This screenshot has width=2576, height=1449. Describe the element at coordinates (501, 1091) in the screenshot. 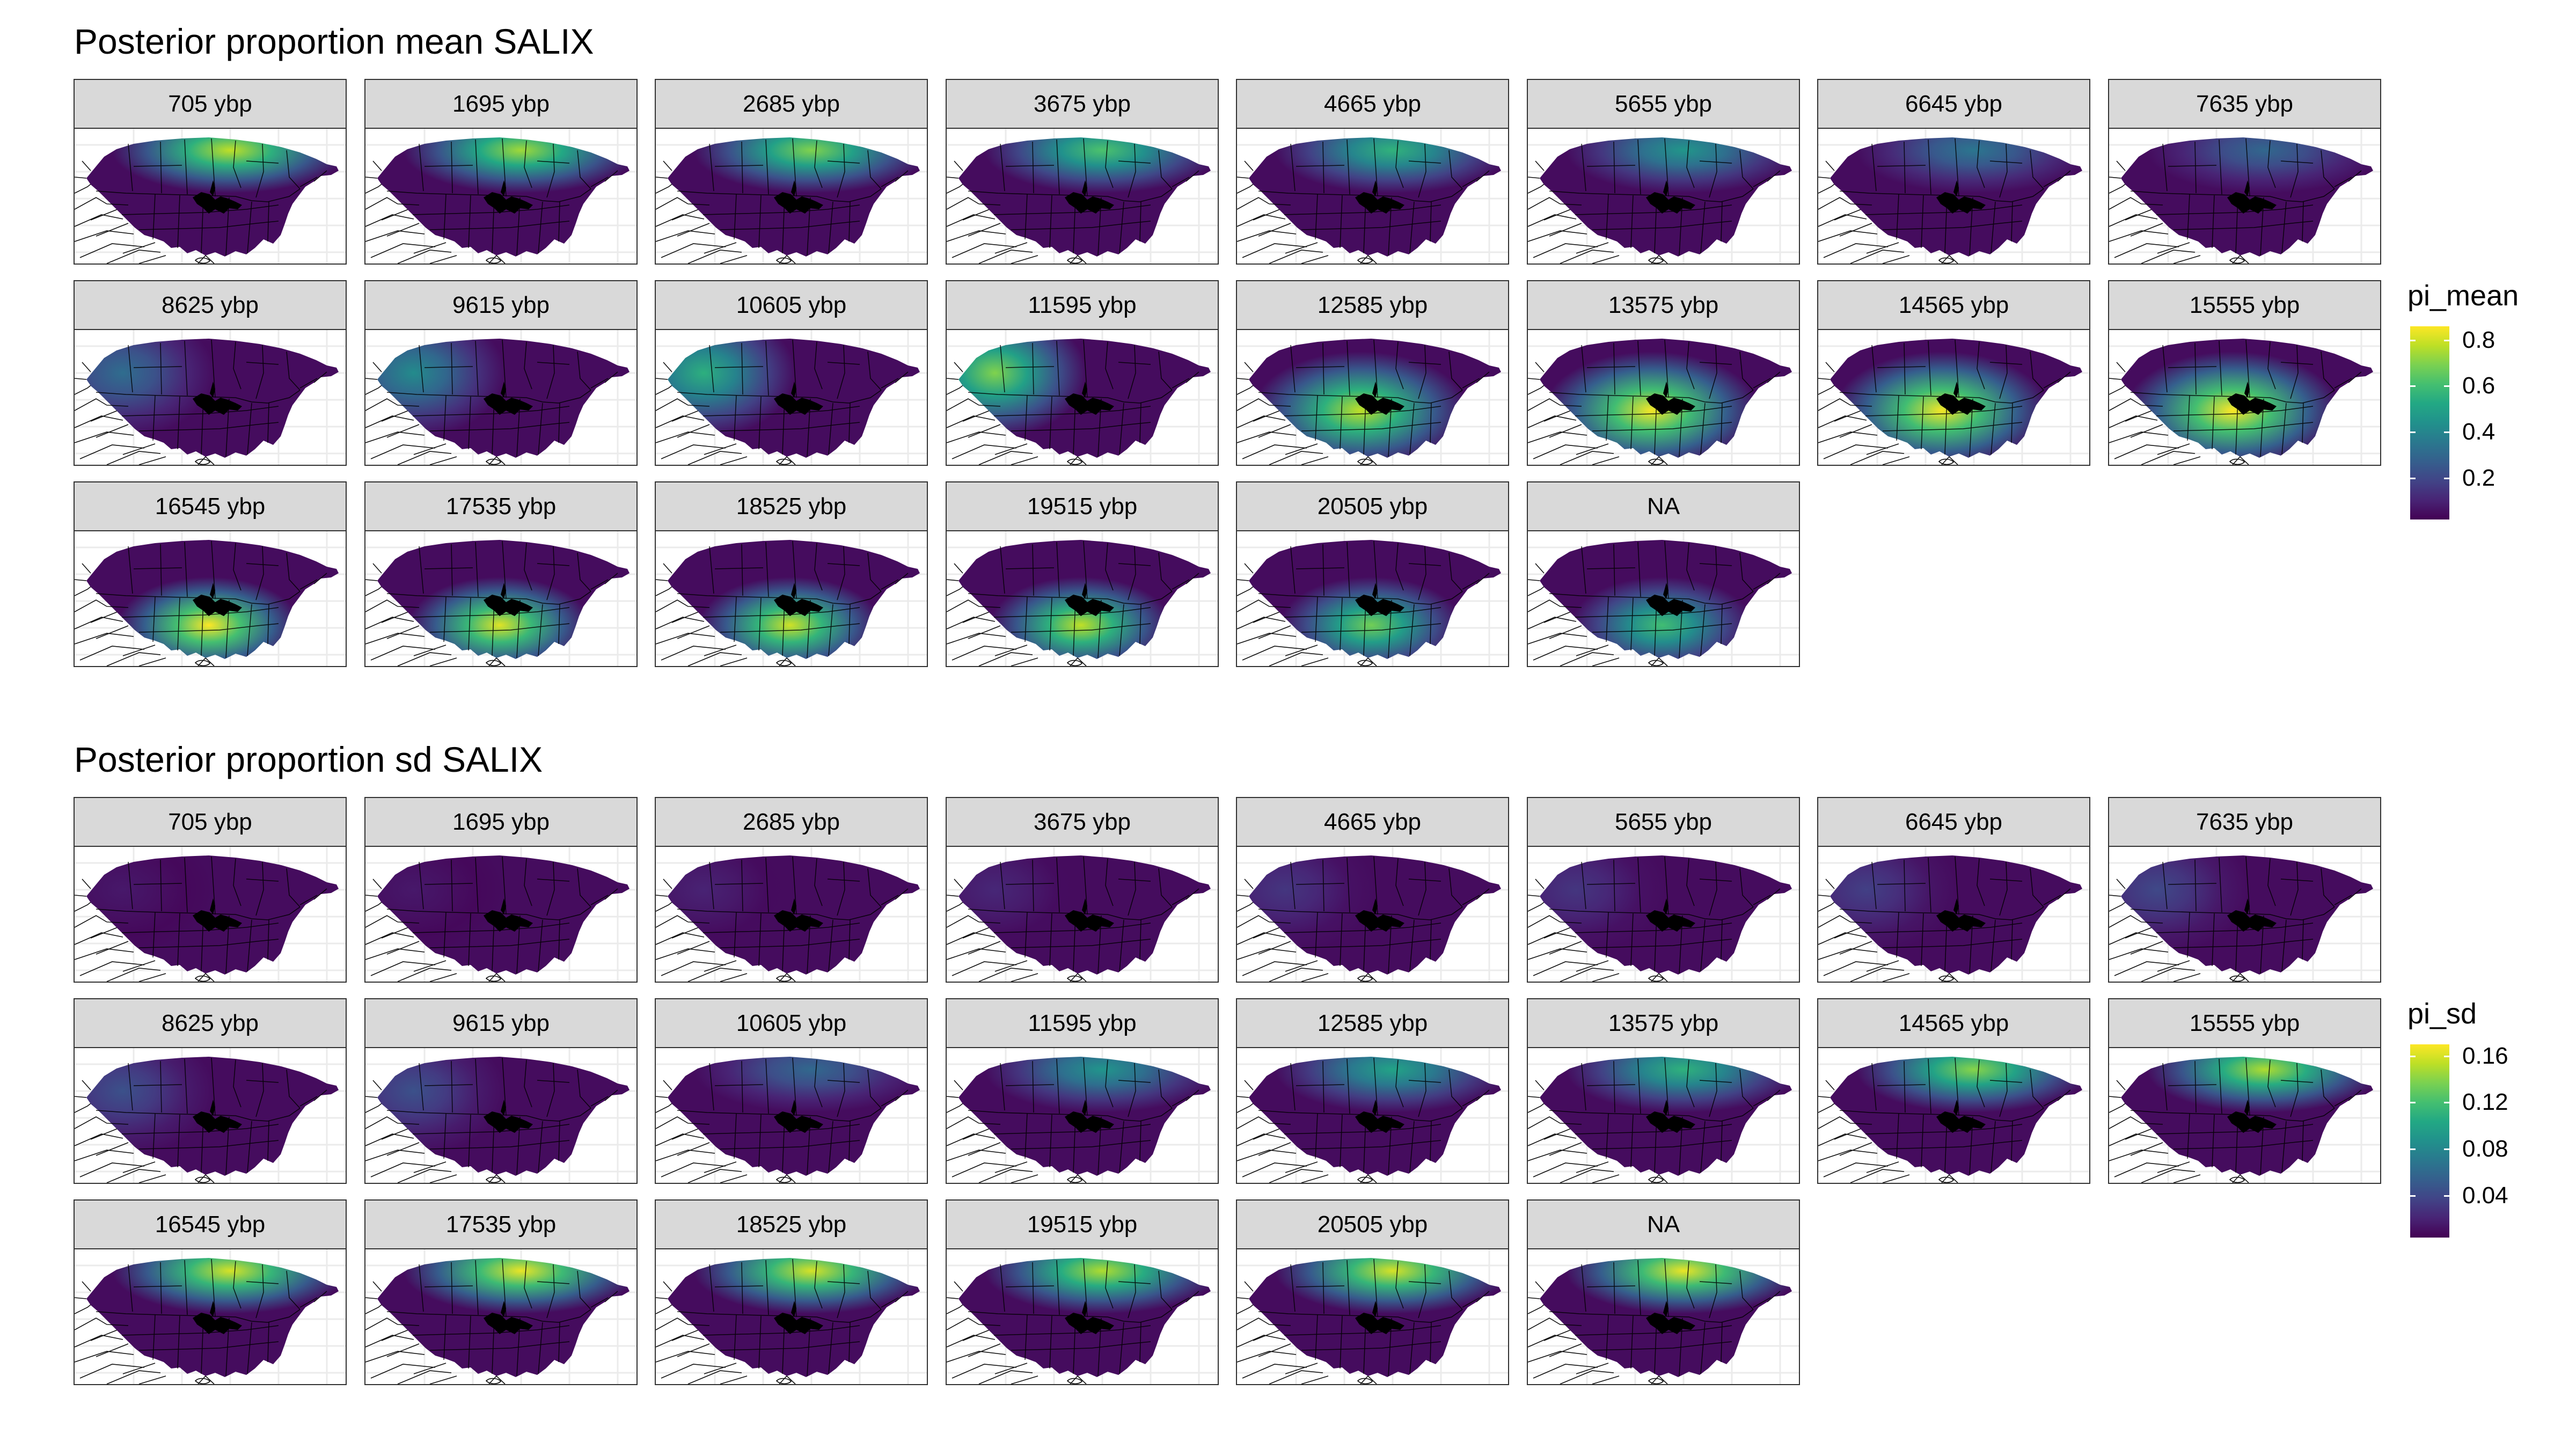

I see `facet-panel: 9615 ybp` at that location.